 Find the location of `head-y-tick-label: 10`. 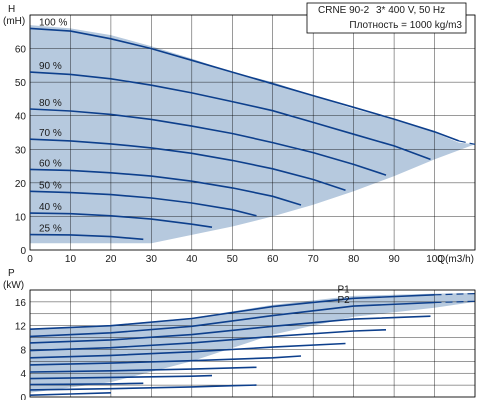

head-y-tick-label: 10 is located at coordinates (21, 217).